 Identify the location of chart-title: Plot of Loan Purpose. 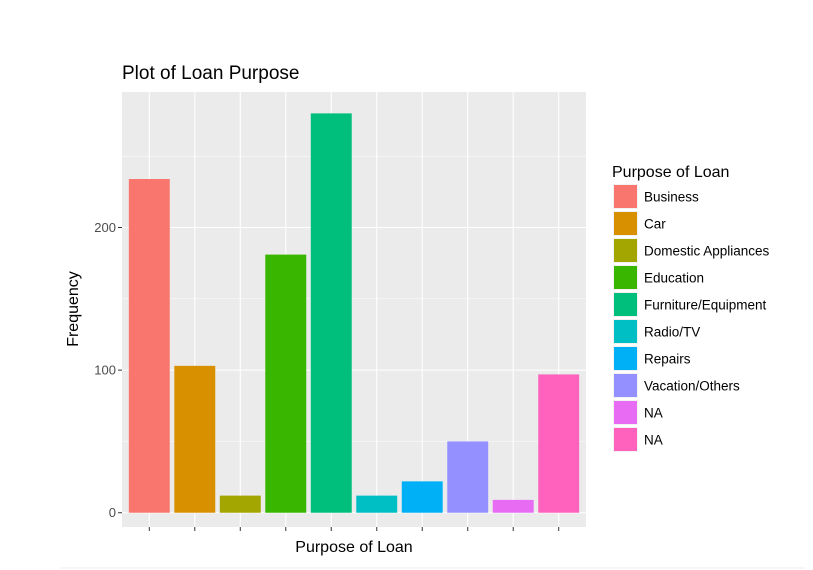
(210, 73).